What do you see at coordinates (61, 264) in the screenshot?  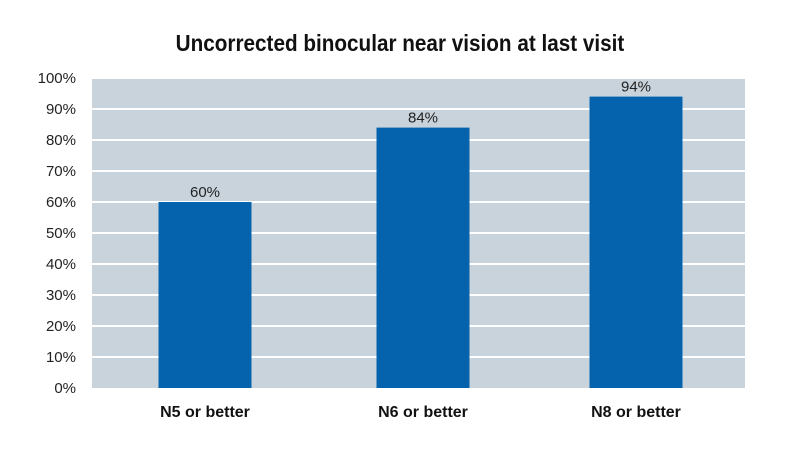 I see `y-tick-label: 40%` at bounding box center [61, 264].